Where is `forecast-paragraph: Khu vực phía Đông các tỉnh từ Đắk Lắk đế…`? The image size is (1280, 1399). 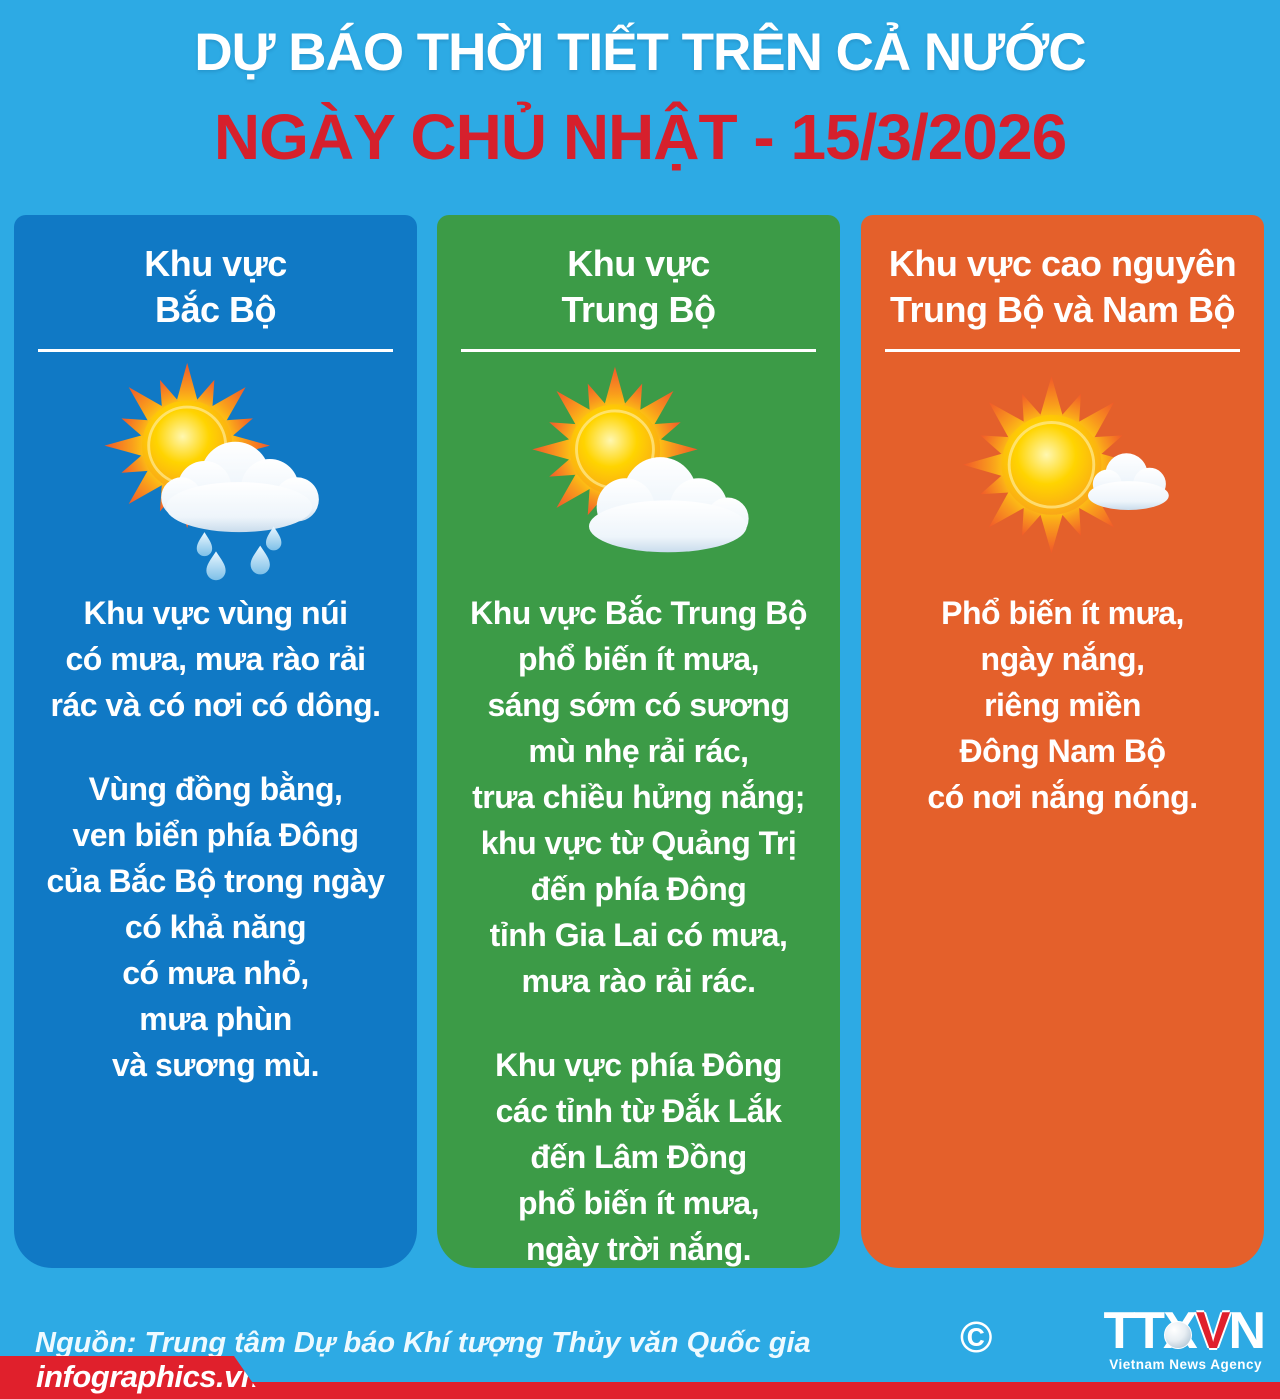
forecast-paragraph: Khu vực phía Đông các tỉnh từ Đắk Lắk đế… is located at coordinates (638, 1157).